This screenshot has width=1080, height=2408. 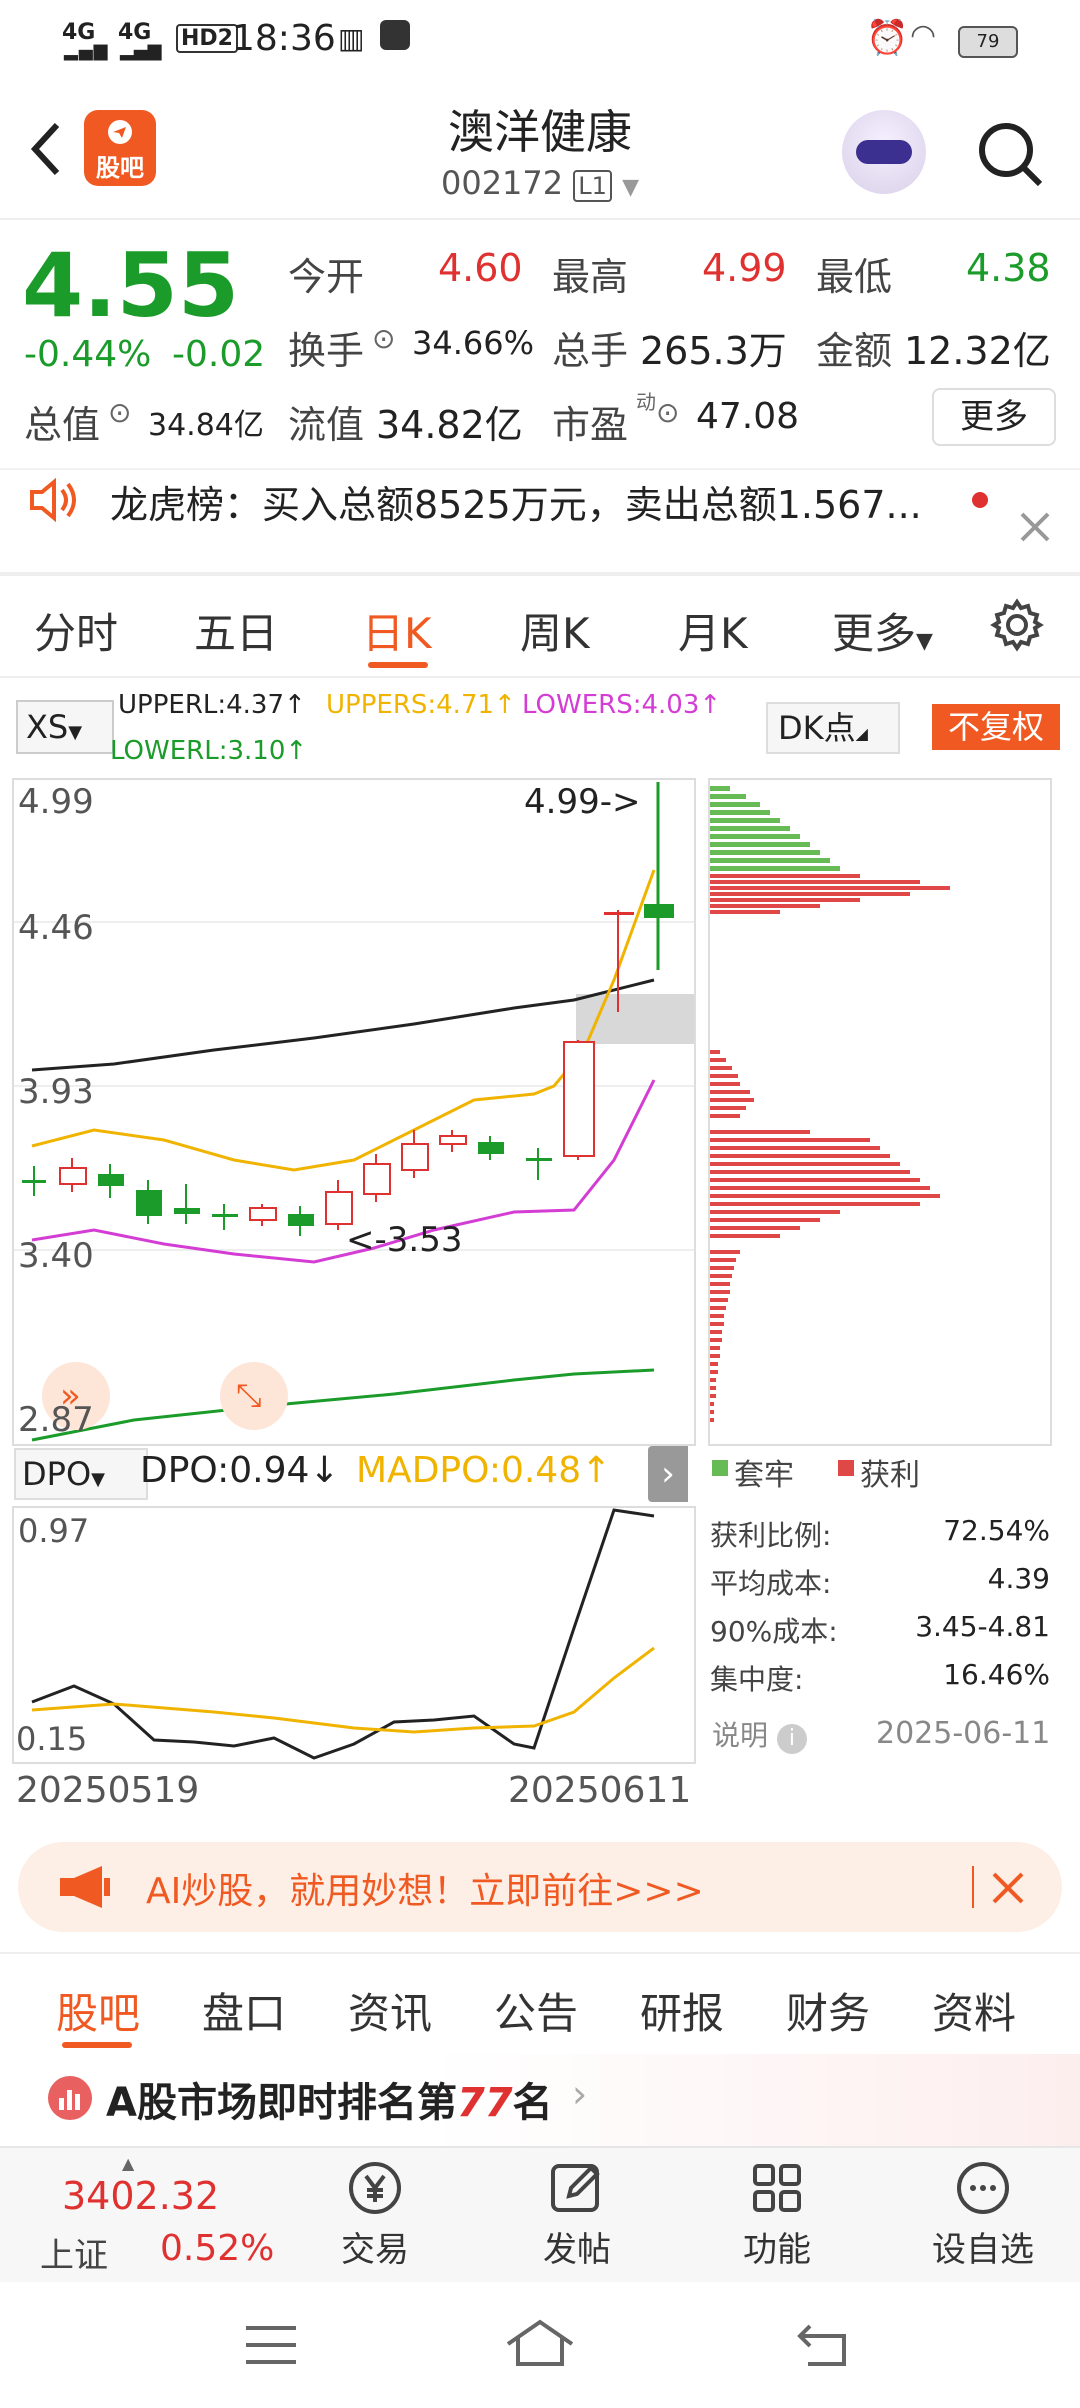 I want to click on nav-features: 功能, so click(x=777, y=2218).